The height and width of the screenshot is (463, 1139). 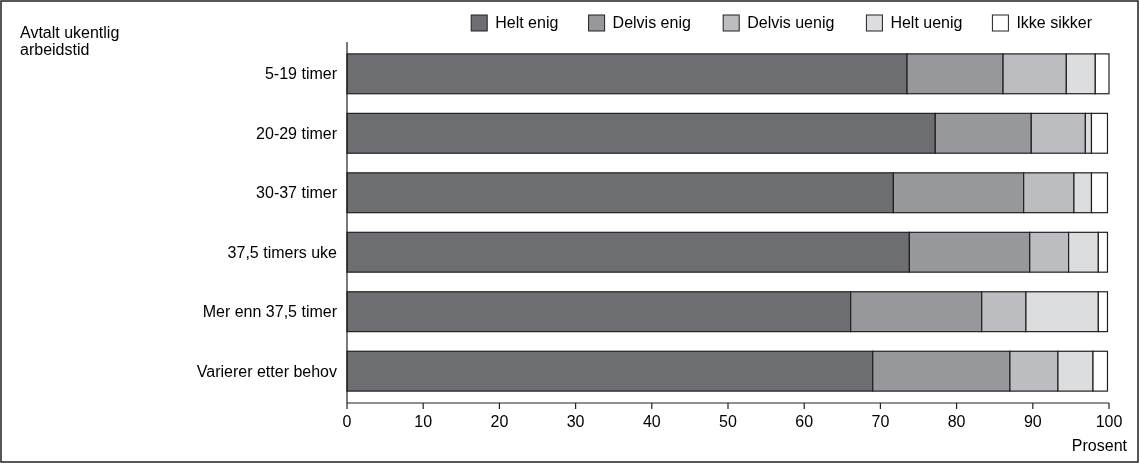 What do you see at coordinates (651, 22) in the screenshot?
I see `legend-label: Delvis enig` at bounding box center [651, 22].